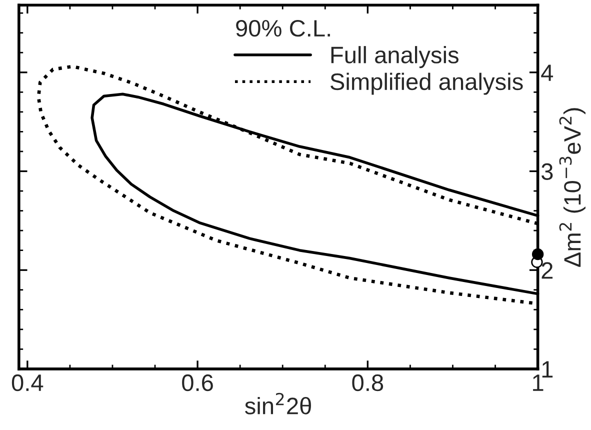 The image size is (591, 430). I want to click on y-tick-label: 2, so click(547, 270).